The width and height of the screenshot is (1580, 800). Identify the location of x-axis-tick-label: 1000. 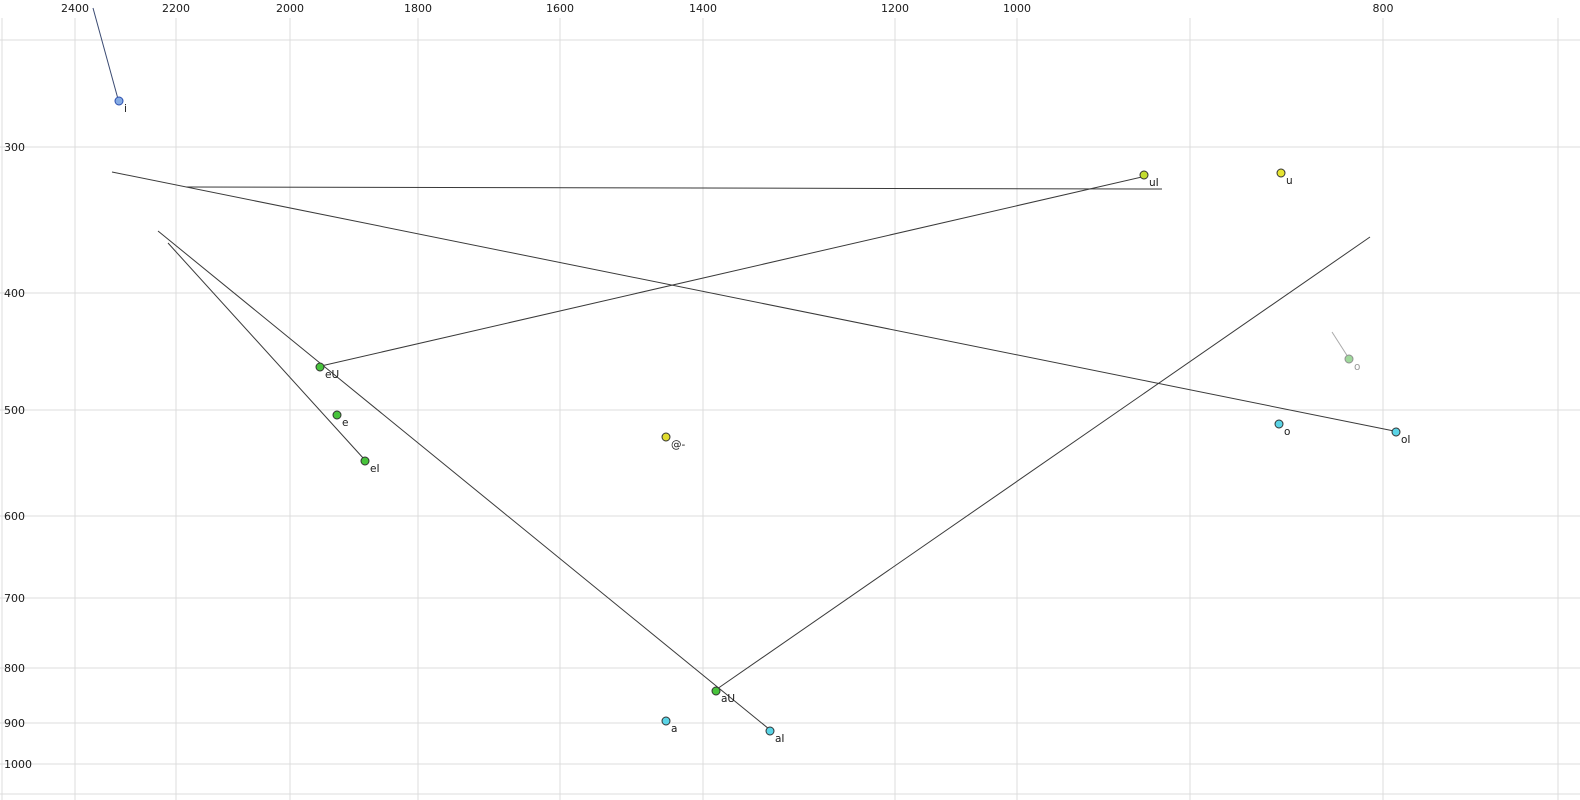
(1017, 8).